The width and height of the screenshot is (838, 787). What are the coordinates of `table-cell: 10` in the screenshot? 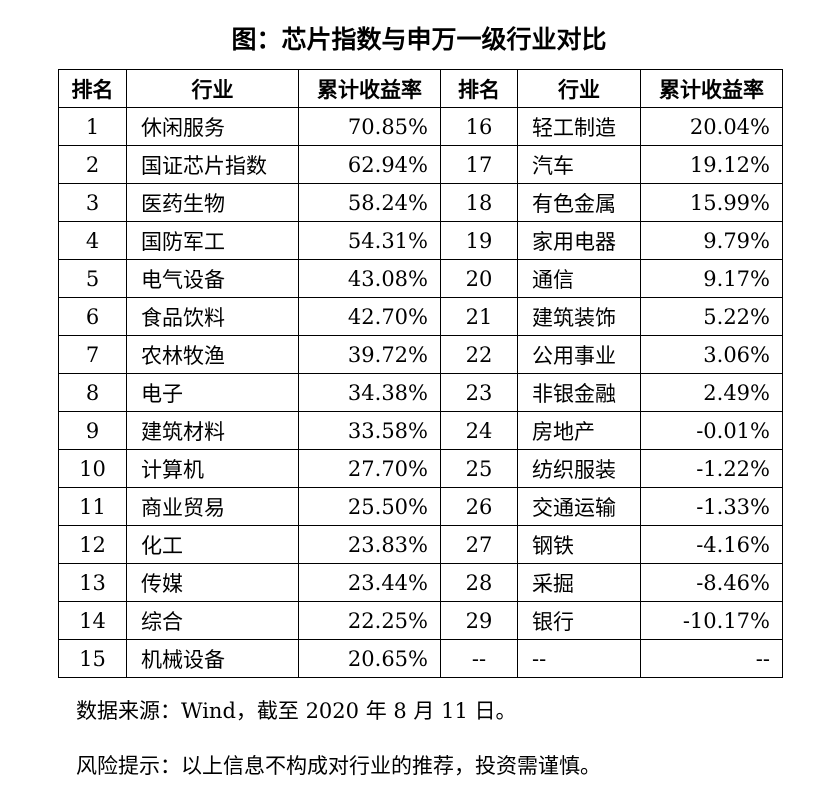 It's located at (92, 468).